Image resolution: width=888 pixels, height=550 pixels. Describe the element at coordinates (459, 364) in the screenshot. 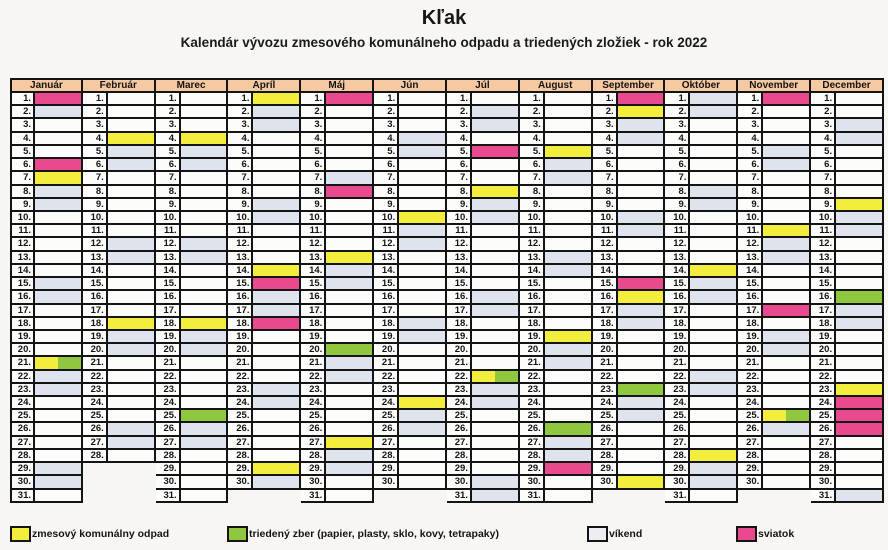

I see `day-number: 21.` at that location.